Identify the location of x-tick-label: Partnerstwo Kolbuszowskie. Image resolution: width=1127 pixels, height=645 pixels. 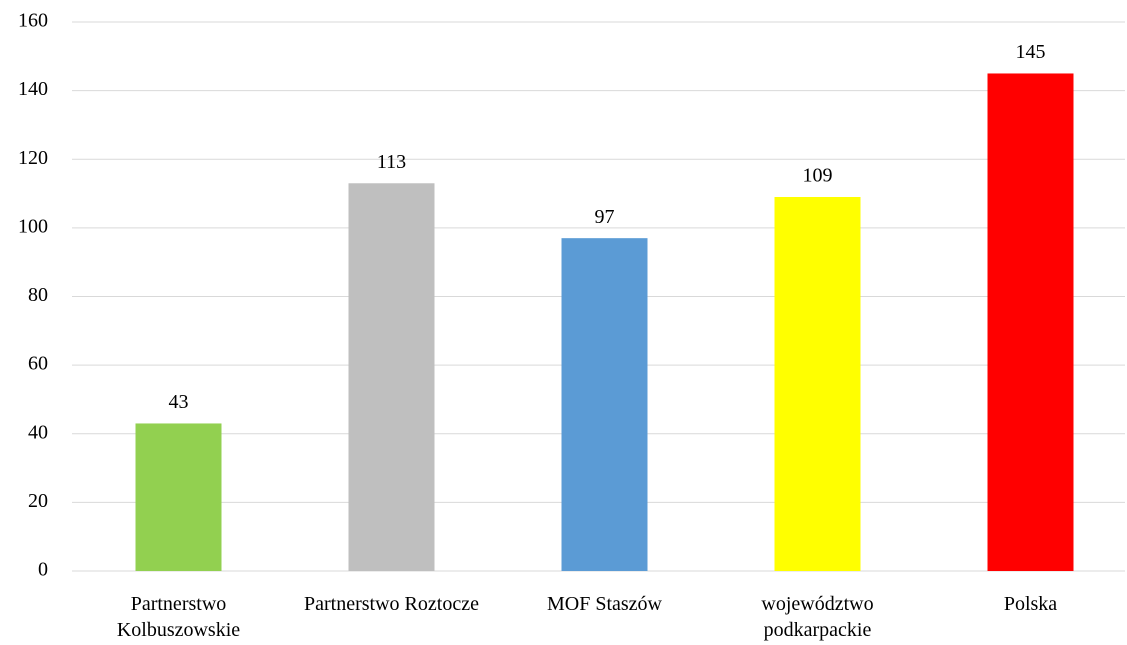
(178, 617).